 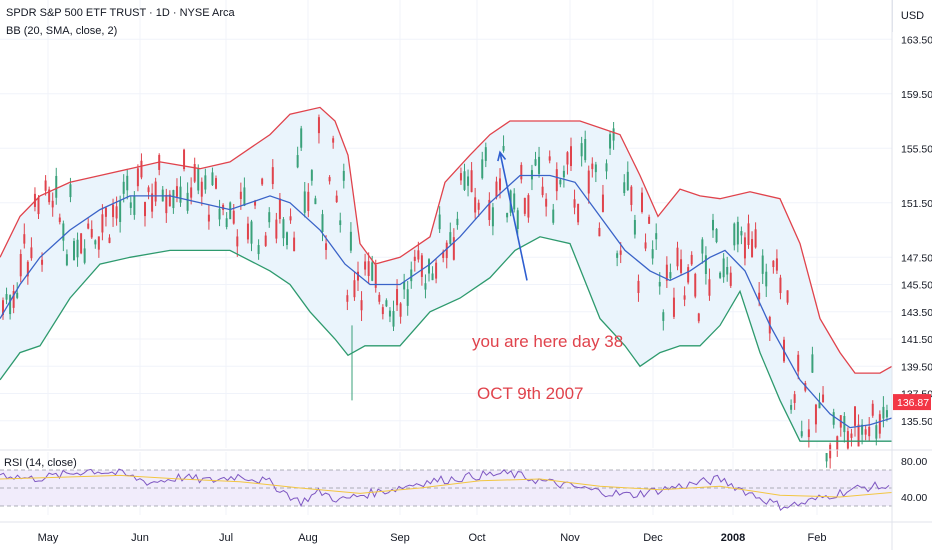 What do you see at coordinates (446, 486) in the screenshot?
I see `rsi-ma-line` at bounding box center [446, 486].